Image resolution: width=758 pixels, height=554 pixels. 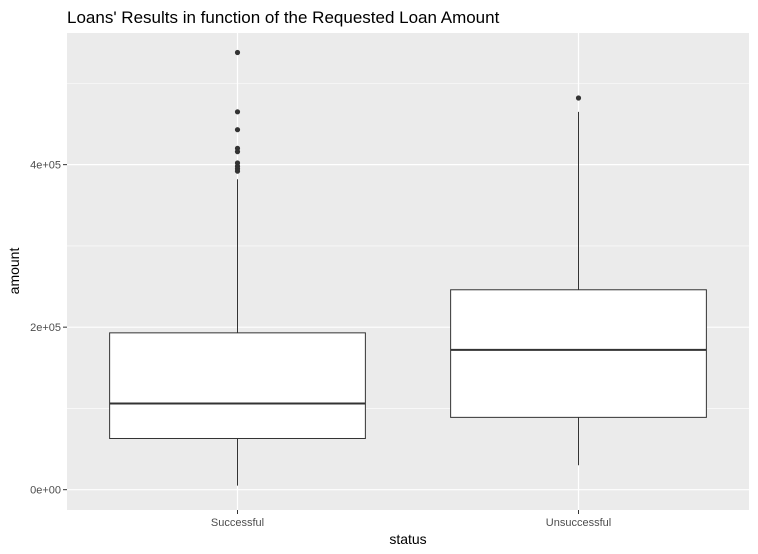 What do you see at coordinates (45, 328) in the screenshot?
I see `y-tick-label: 2e+05` at bounding box center [45, 328].